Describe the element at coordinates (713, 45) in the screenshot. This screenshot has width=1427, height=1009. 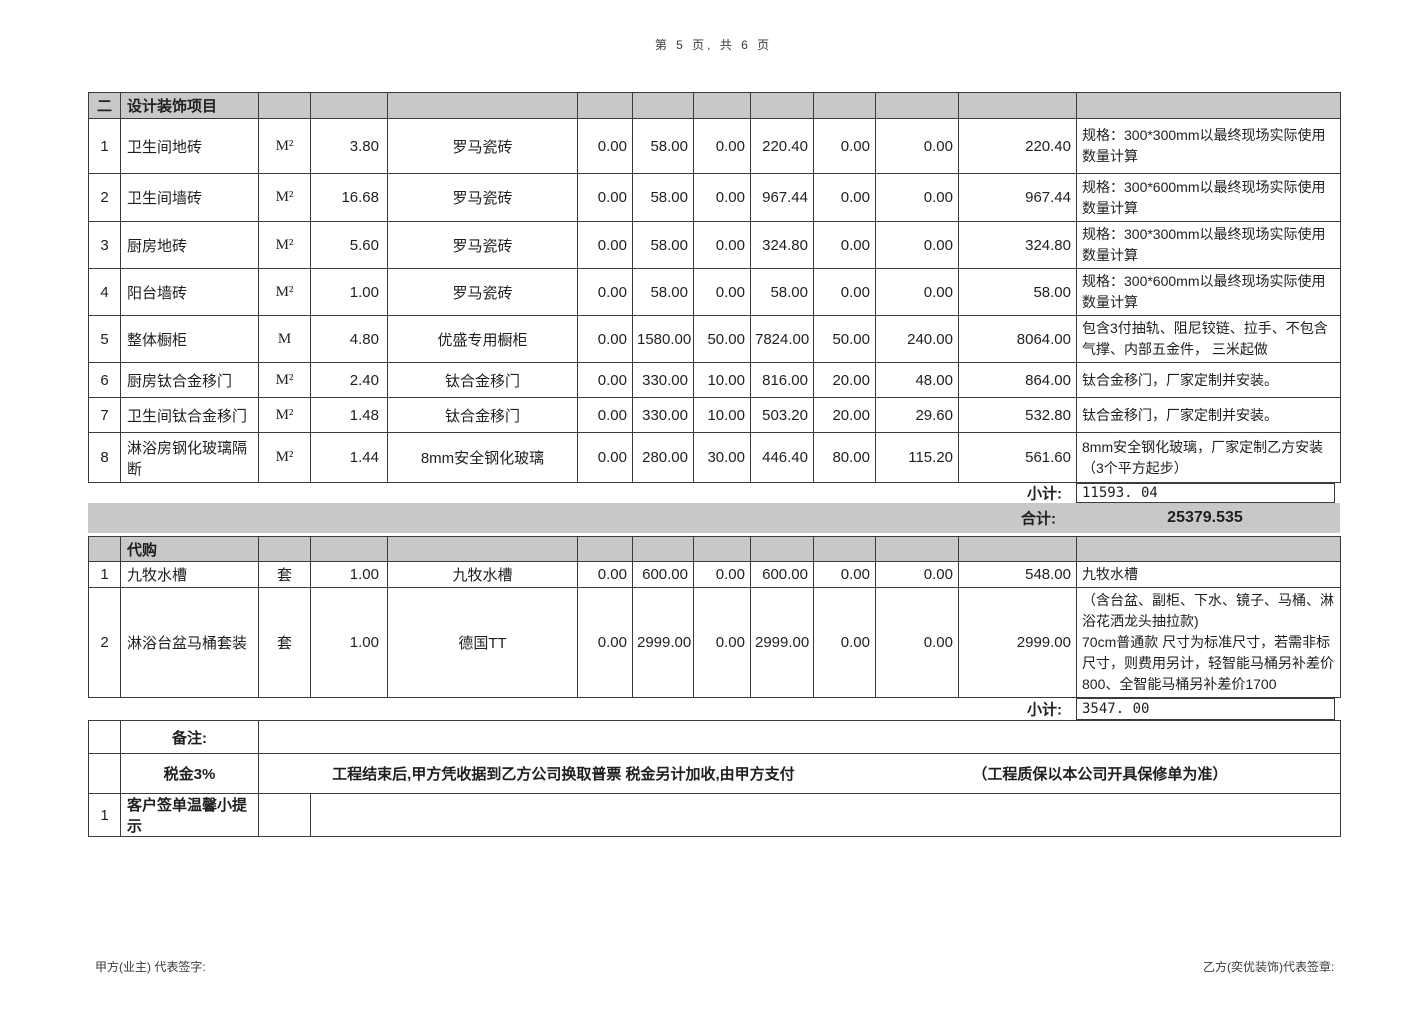
I see `page-number-header: 第 5 页, 共 6 页` at that location.